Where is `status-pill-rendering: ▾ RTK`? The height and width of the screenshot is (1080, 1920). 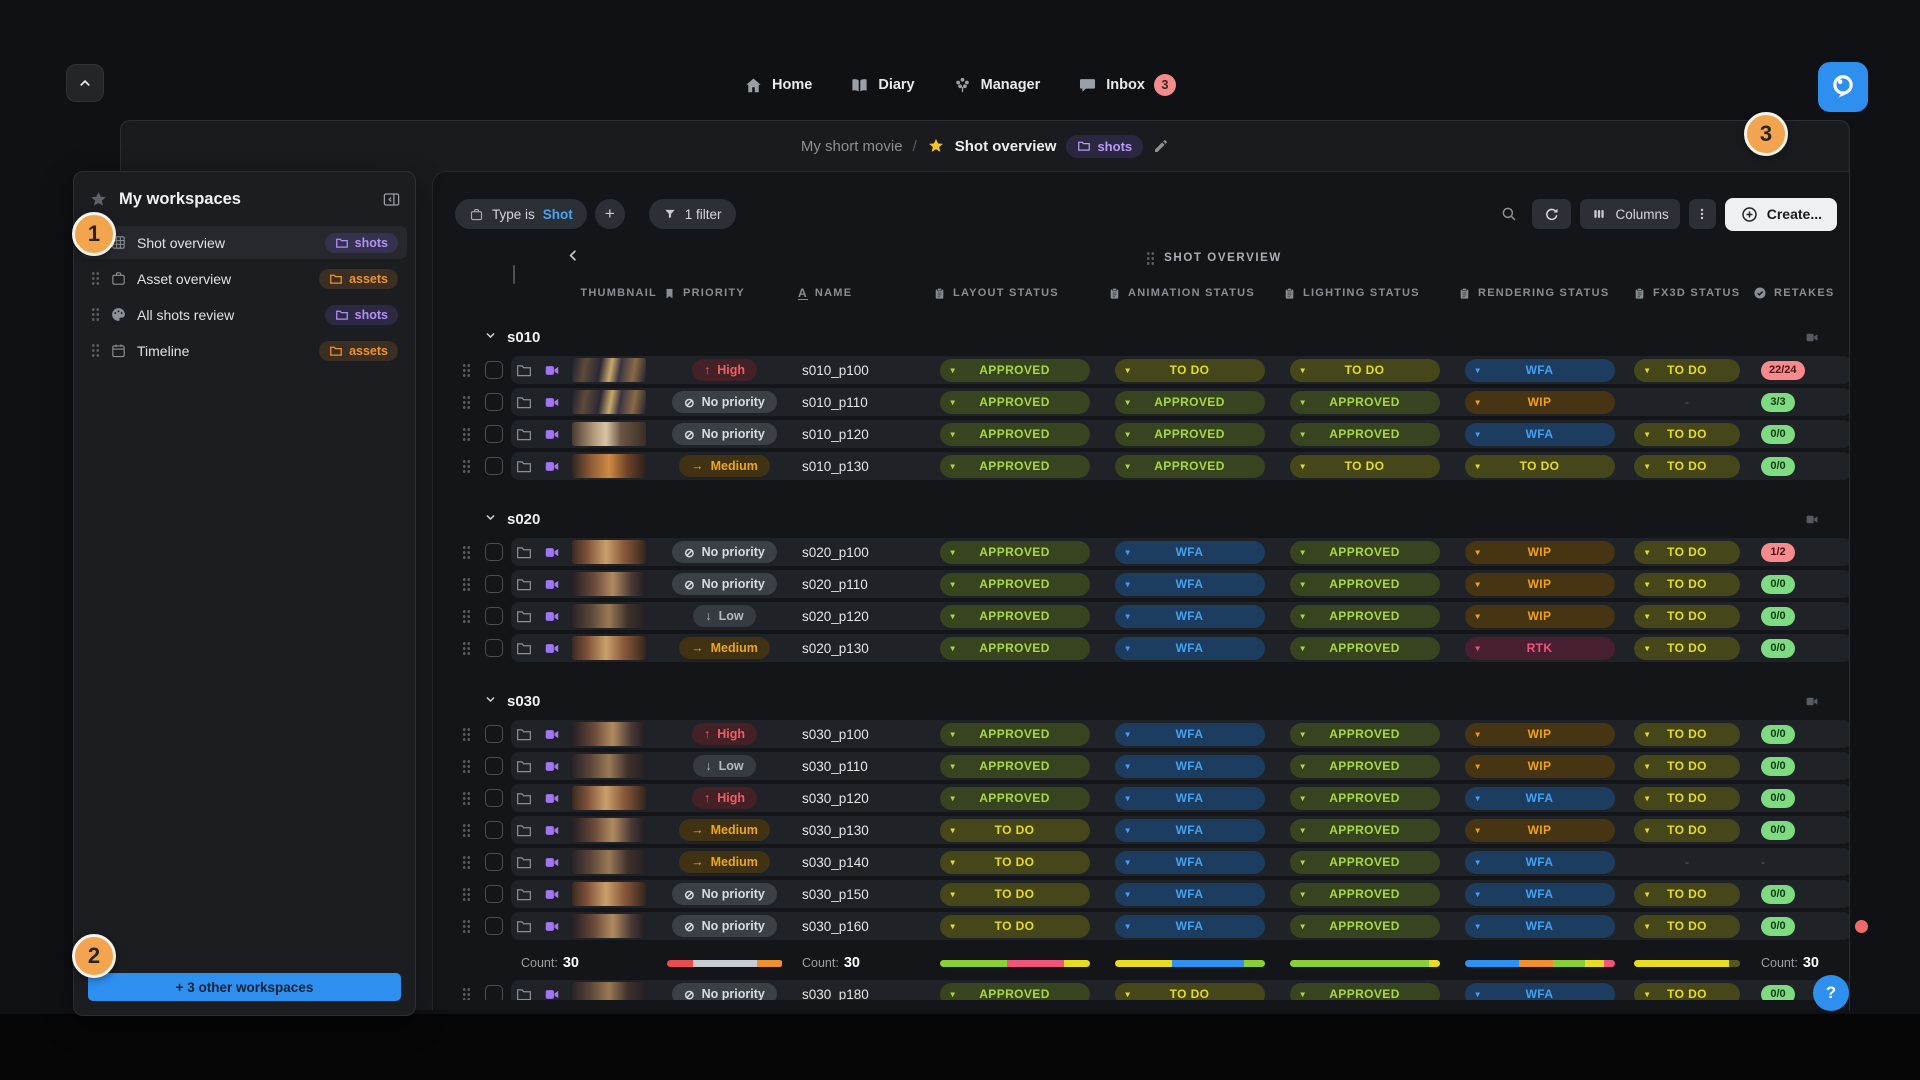
status-pill-rendering: ▾ RTK is located at coordinates (1539, 648).